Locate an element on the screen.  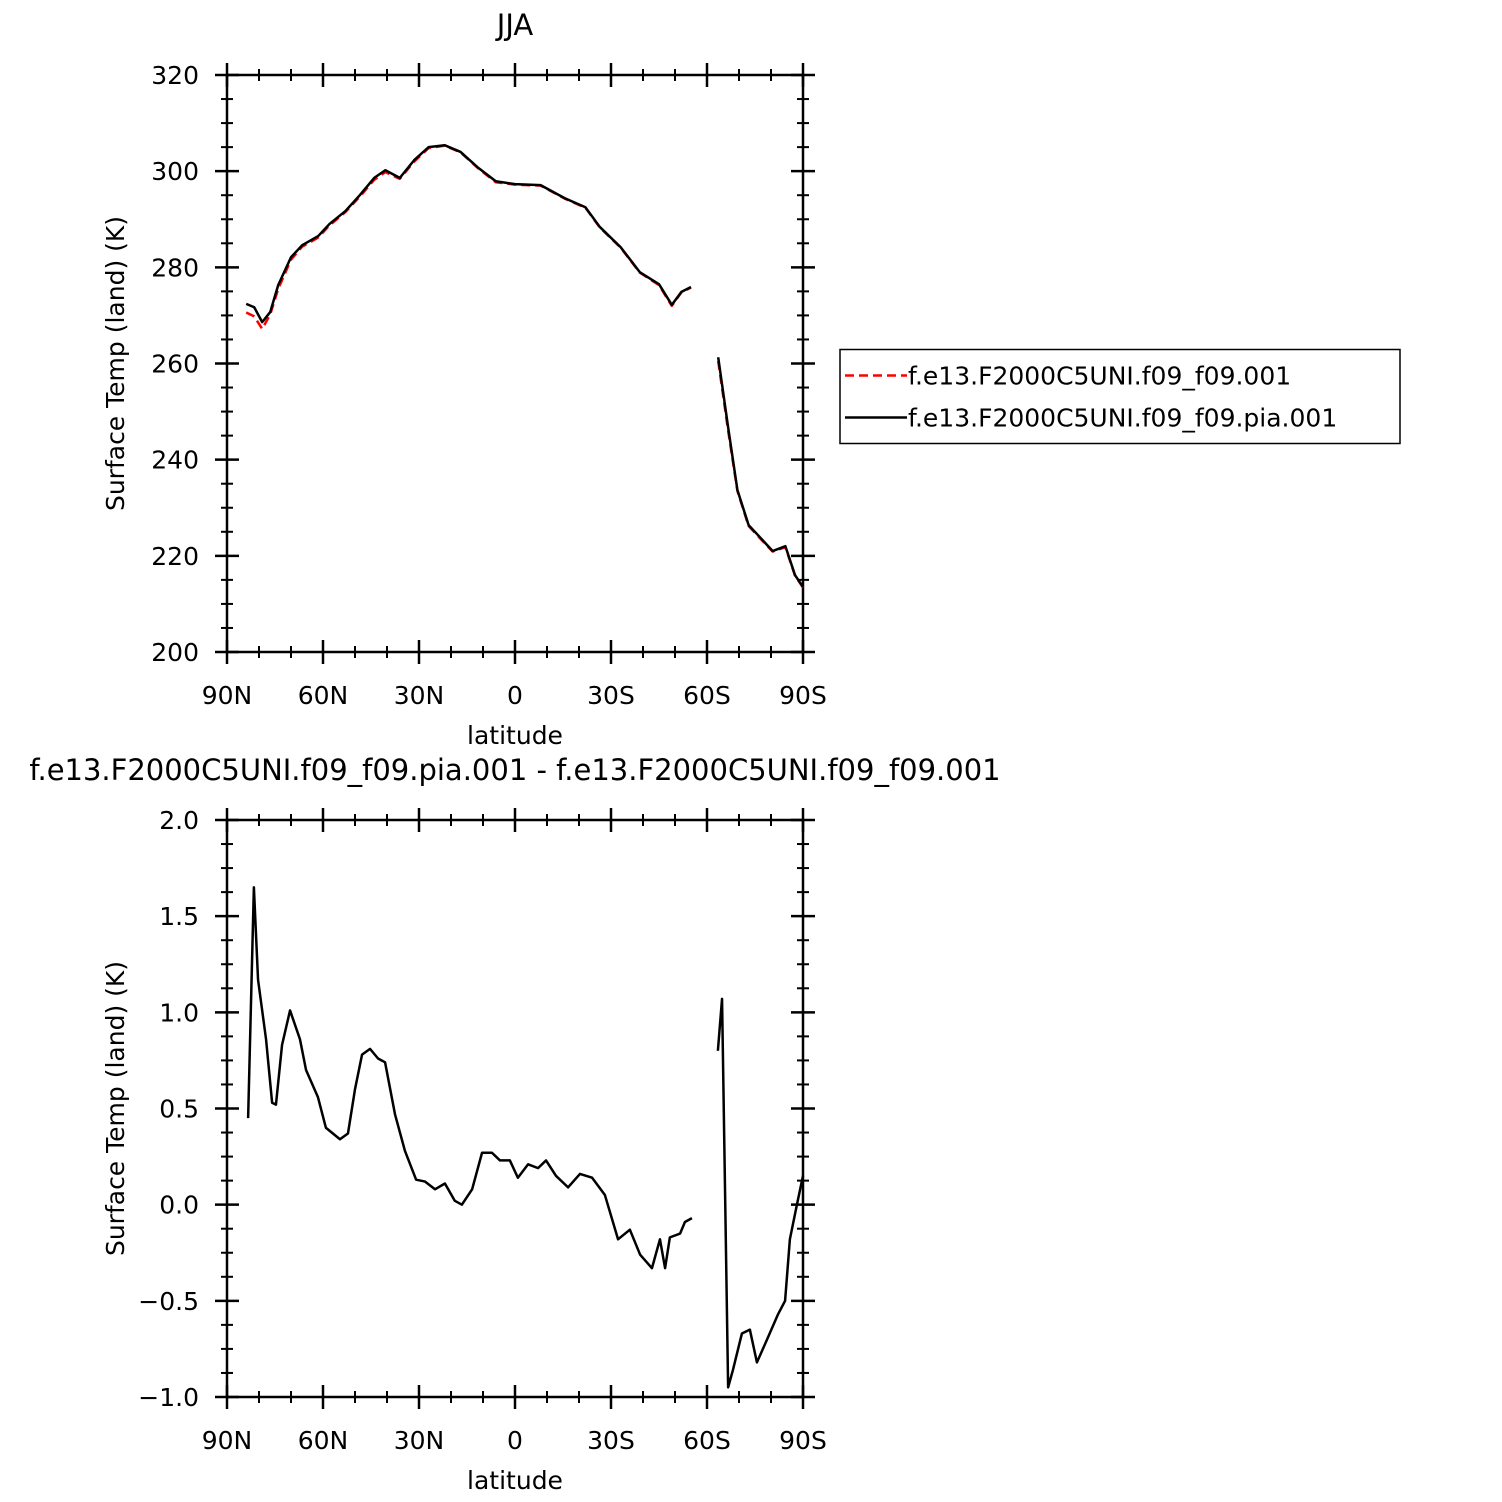
y-tick-label: 200 is located at coordinates (175, 652).